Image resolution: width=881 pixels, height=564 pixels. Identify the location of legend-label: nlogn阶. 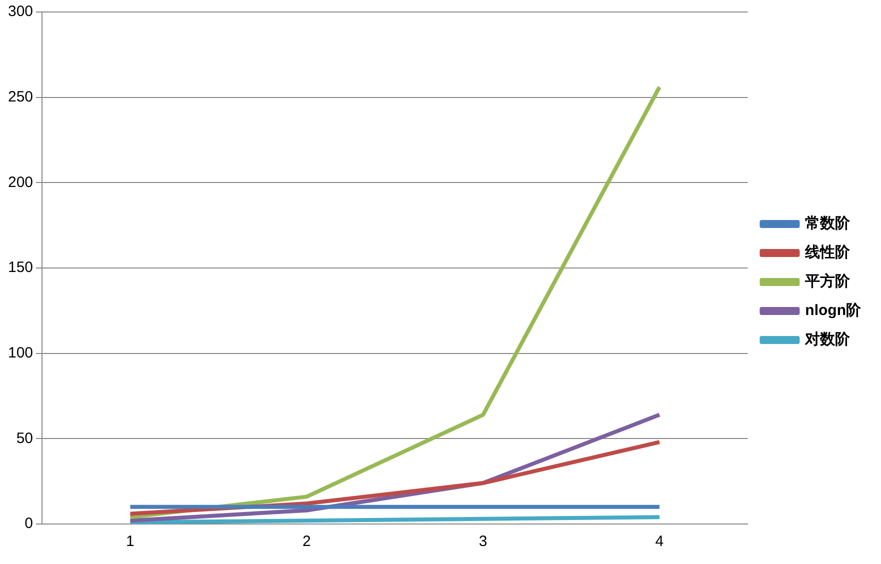
(833, 311).